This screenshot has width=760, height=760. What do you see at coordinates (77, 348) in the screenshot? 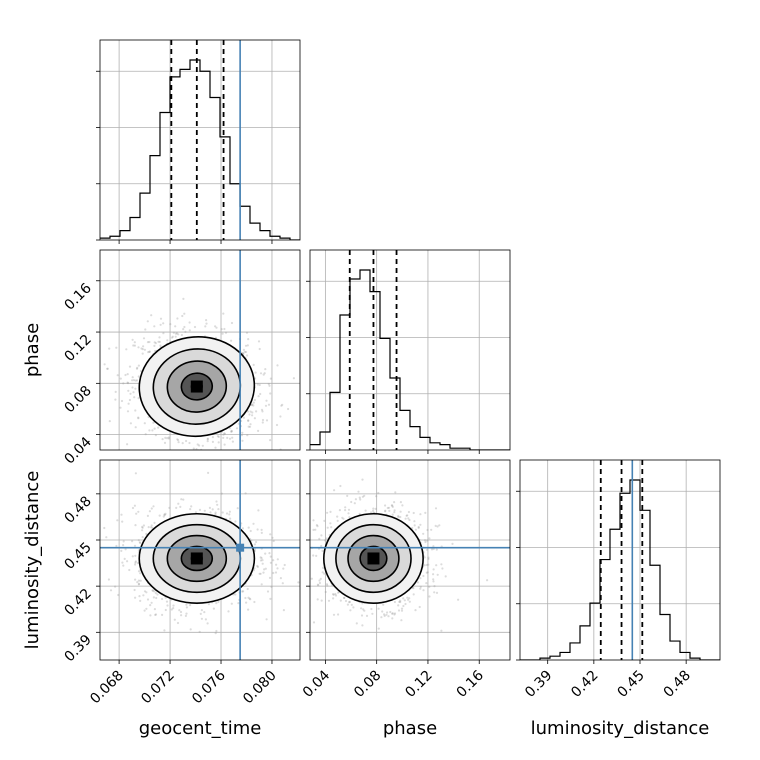
I see `y-tick-label: 0.12` at bounding box center [77, 348].